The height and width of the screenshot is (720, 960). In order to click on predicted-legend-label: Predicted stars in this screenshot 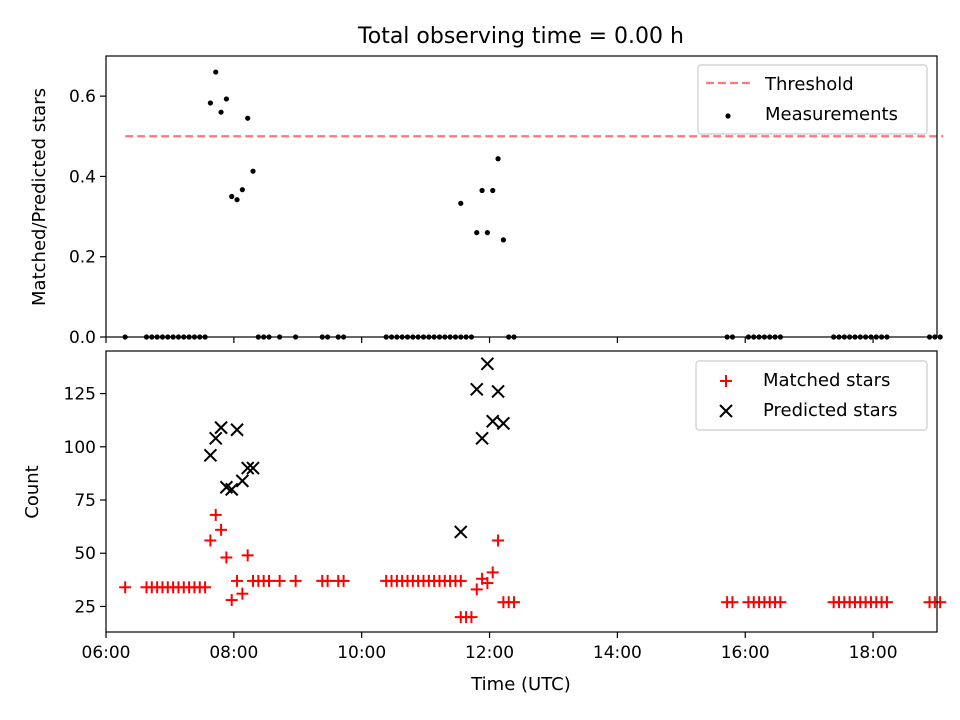, I will do `click(830, 410)`.